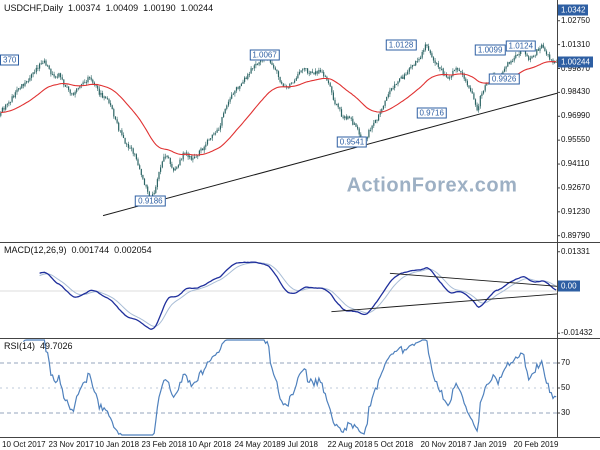  What do you see at coordinates (257, 444) in the screenshot?
I see `date-axis-label: 24 May 2018` at bounding box center [257, 444].